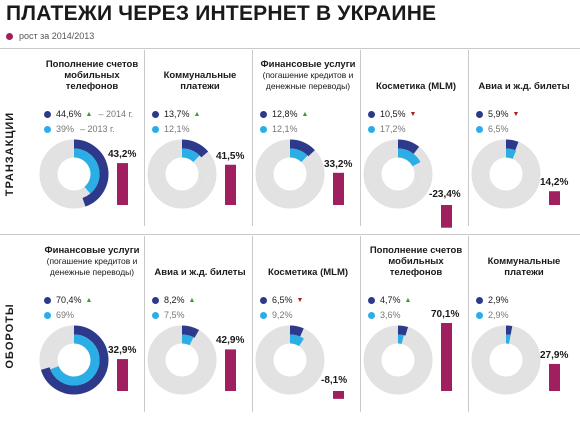 The image size is (580, 426). I want to click on row-label-transactions: ТРАНЗАКЦИИ, so click(10, 154).